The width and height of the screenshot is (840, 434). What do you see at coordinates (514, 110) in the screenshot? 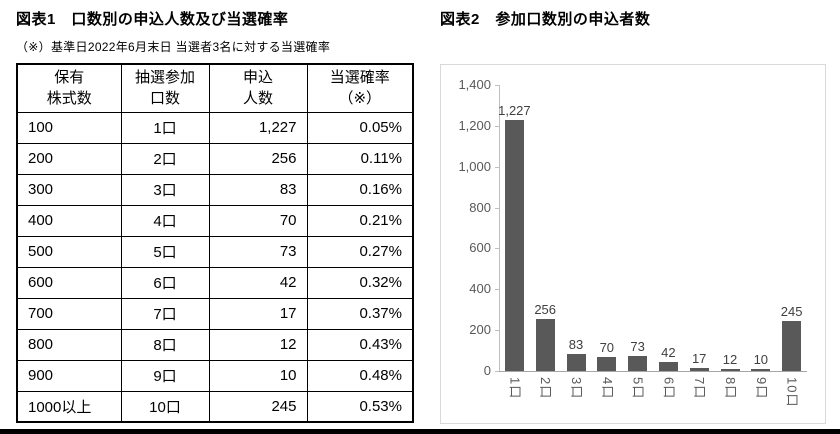
I see `bar-value-label: 1,227` at bounding box center [514, 110].